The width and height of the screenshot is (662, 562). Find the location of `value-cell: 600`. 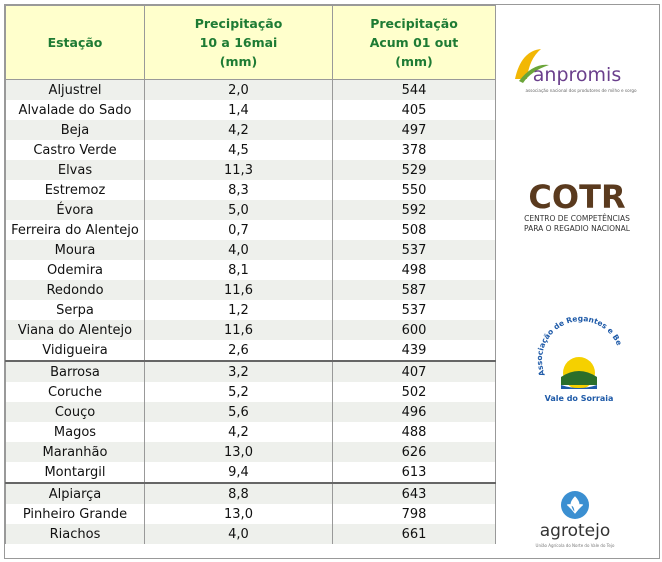

value-cell: 600 is located at coordinates (414, 330).